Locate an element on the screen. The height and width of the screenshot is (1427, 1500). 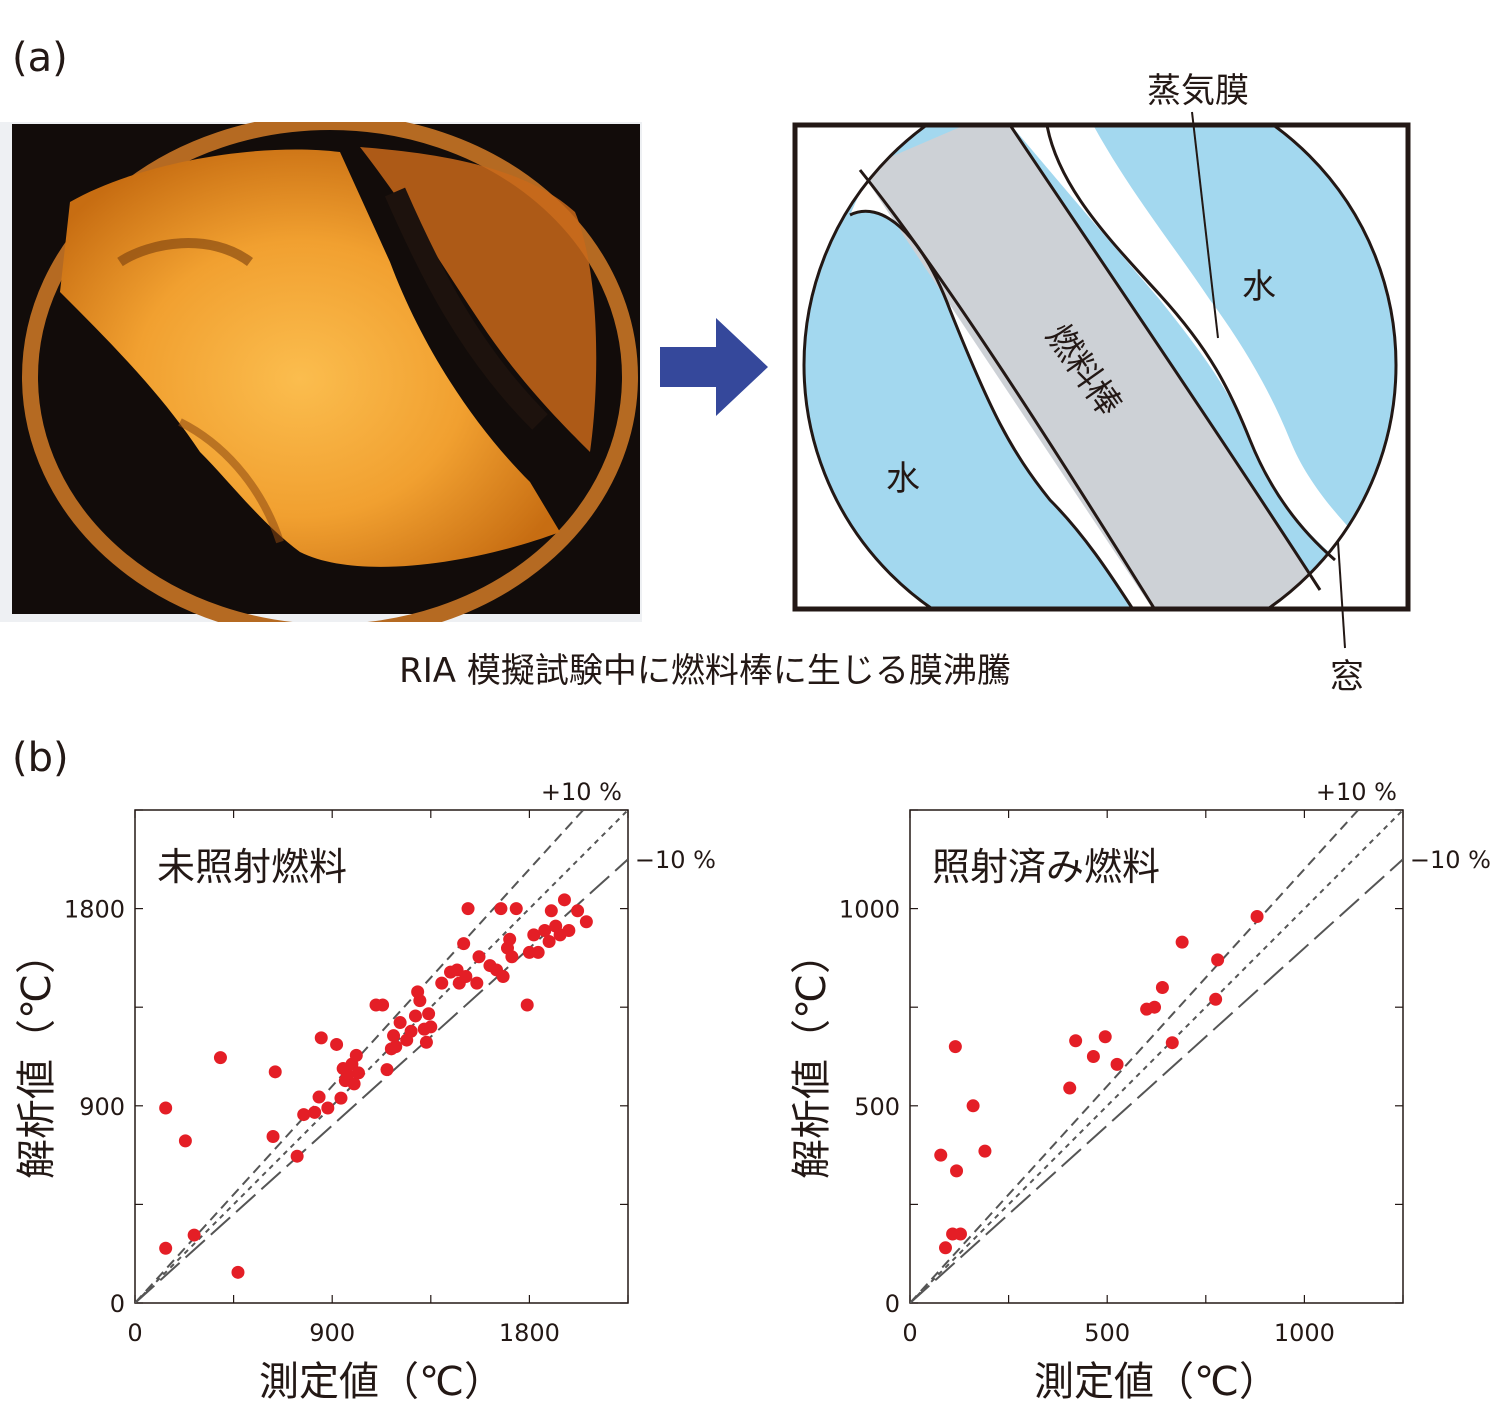
x-tick-label: 500 is located at coordinates (1107, 1333).